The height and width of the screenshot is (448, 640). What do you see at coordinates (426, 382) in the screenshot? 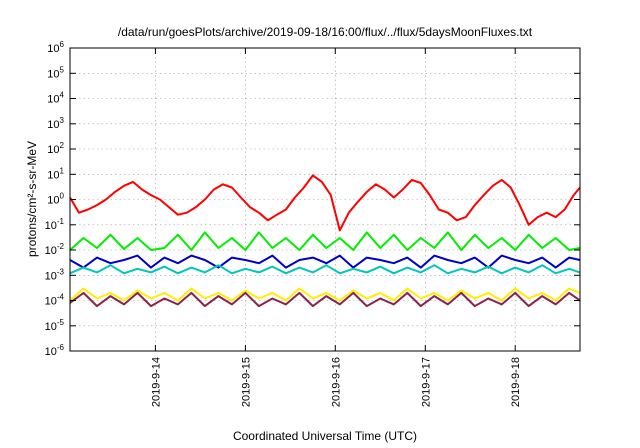
I see `x-tick-label: 2019-9-17` at bounding box center [426, 382].